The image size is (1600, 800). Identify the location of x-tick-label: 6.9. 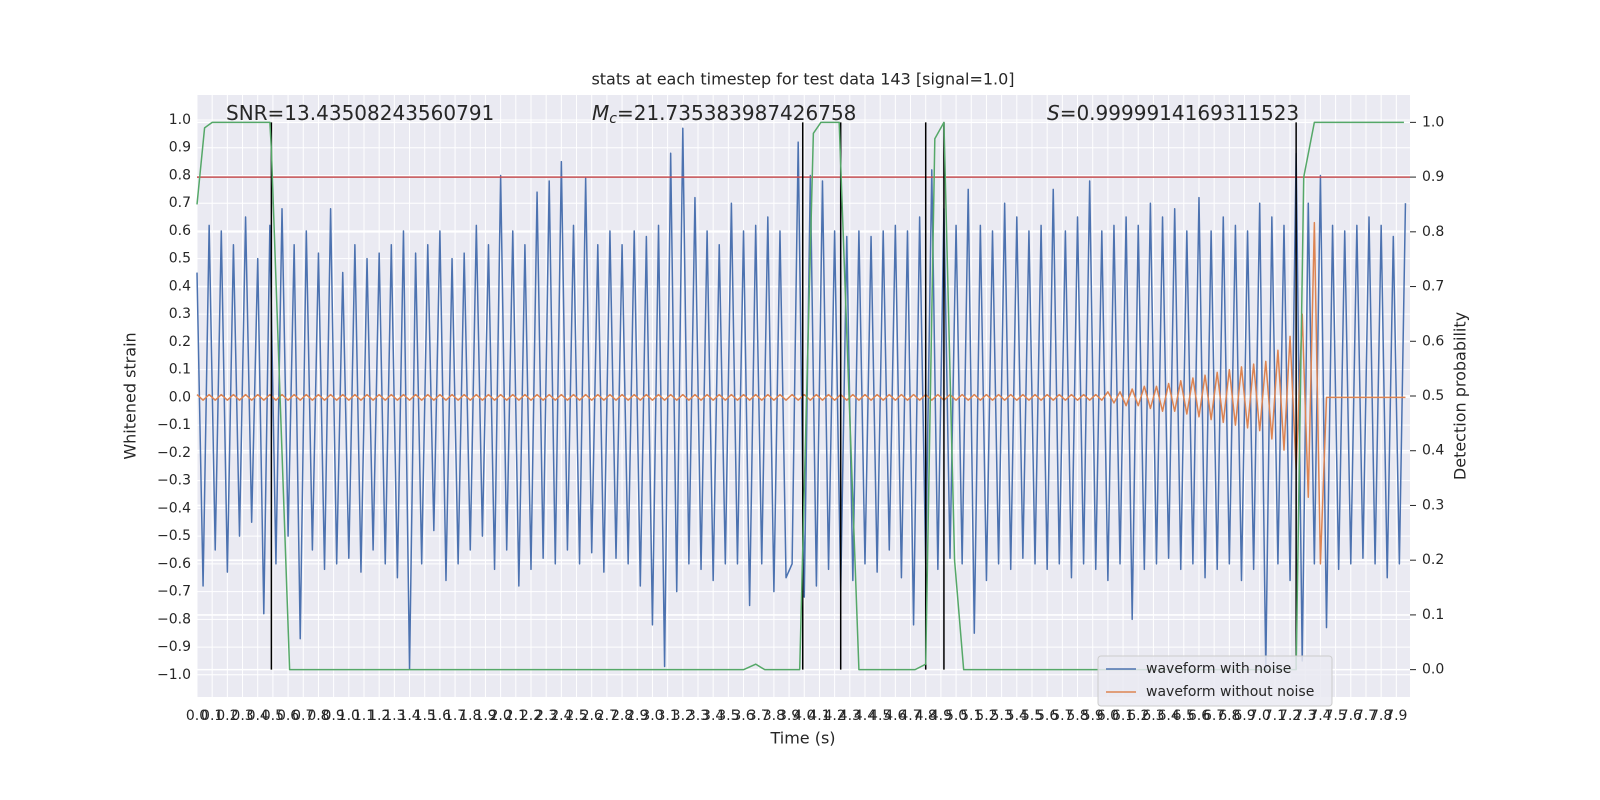
(1244, 716).